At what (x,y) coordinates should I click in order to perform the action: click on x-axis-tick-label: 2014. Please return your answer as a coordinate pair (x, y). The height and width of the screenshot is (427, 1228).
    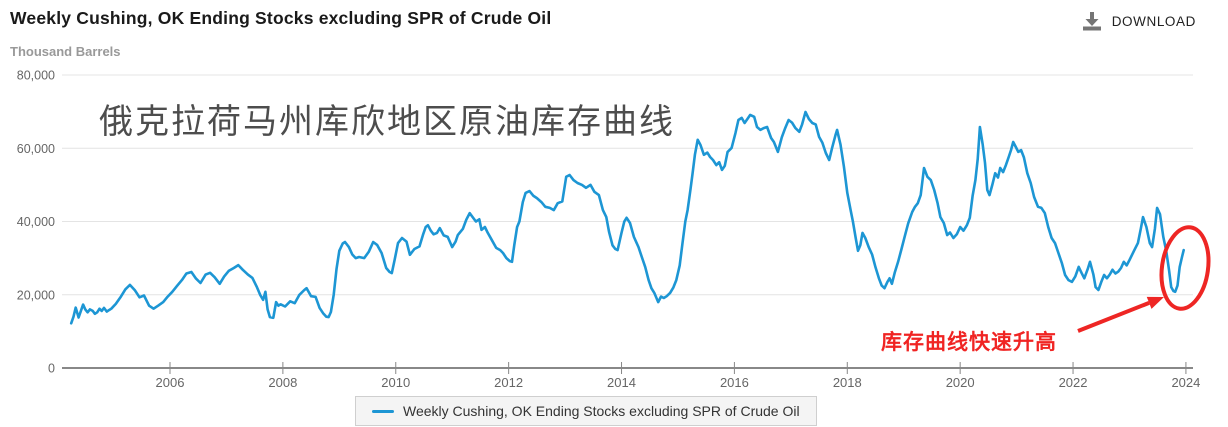
    Looking at the image, I should click on (621, 382).